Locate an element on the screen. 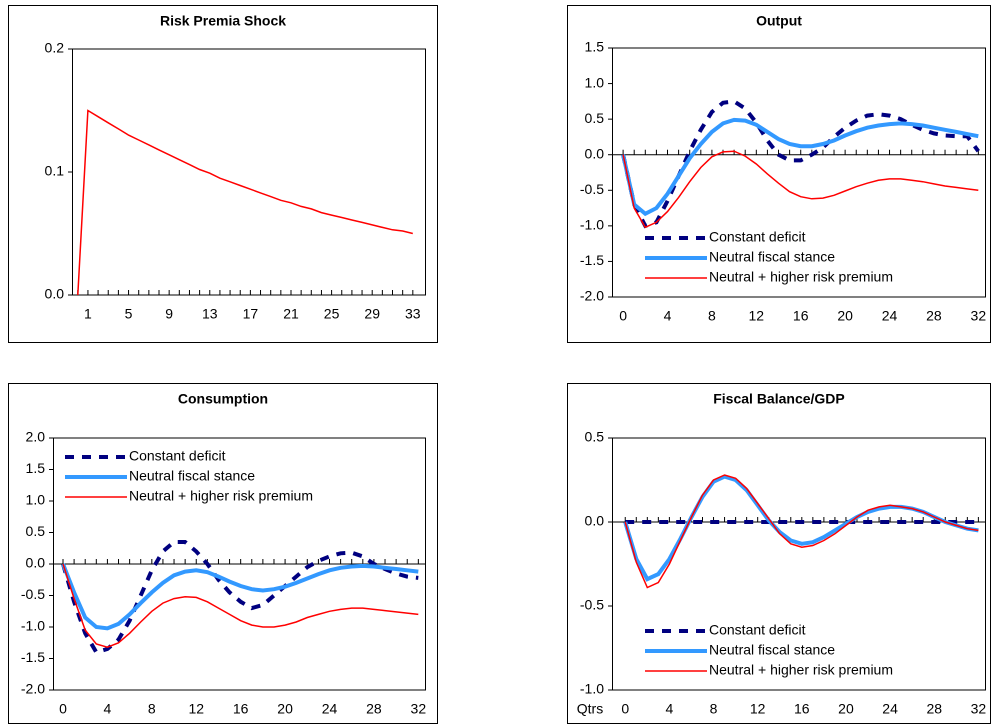 The image size is (992, 725). x-tick-label: 21 is located at coordinates (291, 314).